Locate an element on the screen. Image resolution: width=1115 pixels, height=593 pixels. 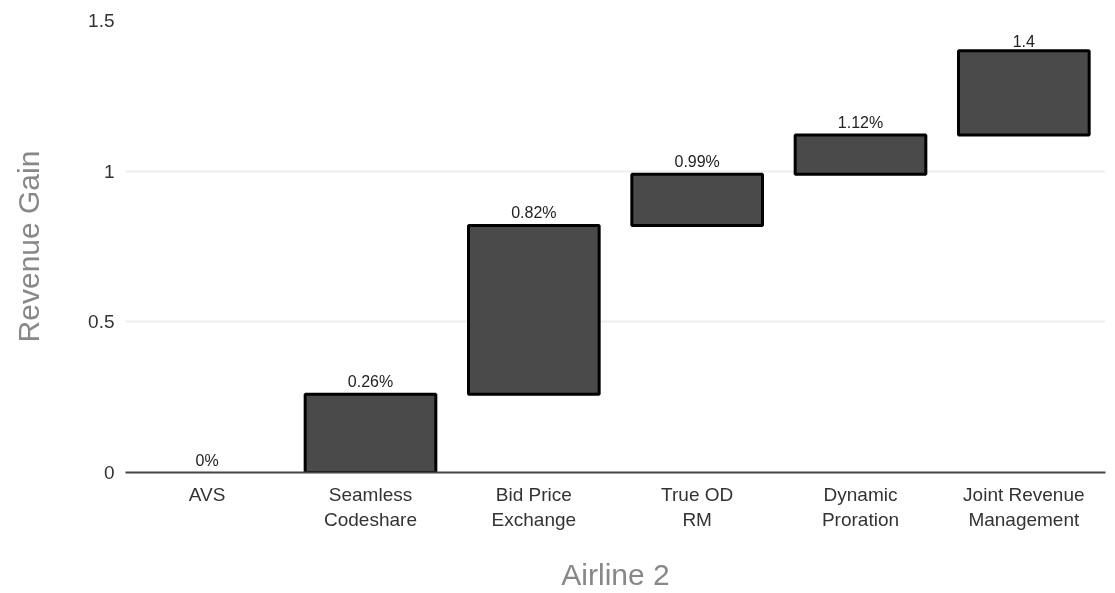
x-tick-label: Seamless Codeshare is located at coordinates (370, 506).